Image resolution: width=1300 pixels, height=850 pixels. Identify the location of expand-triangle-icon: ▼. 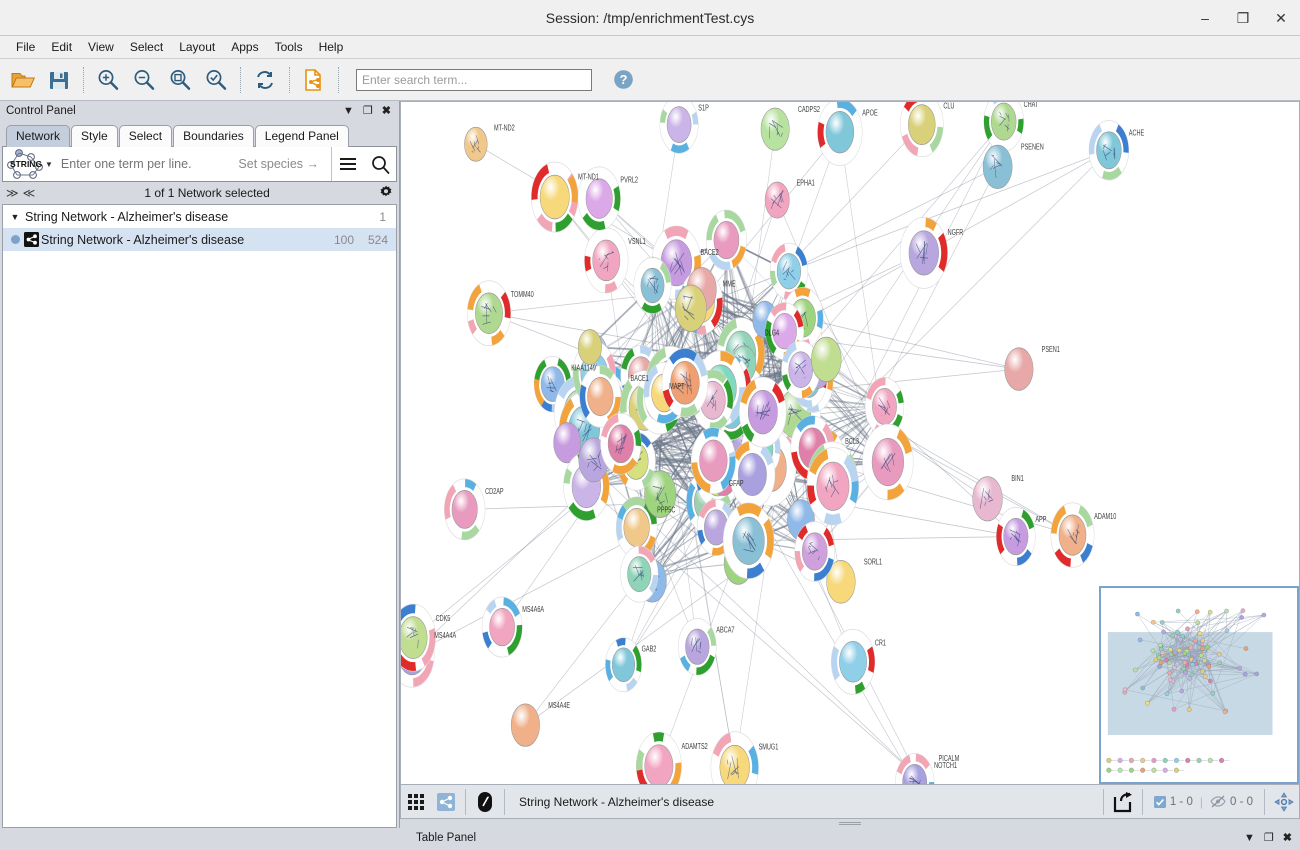
(15, 216).